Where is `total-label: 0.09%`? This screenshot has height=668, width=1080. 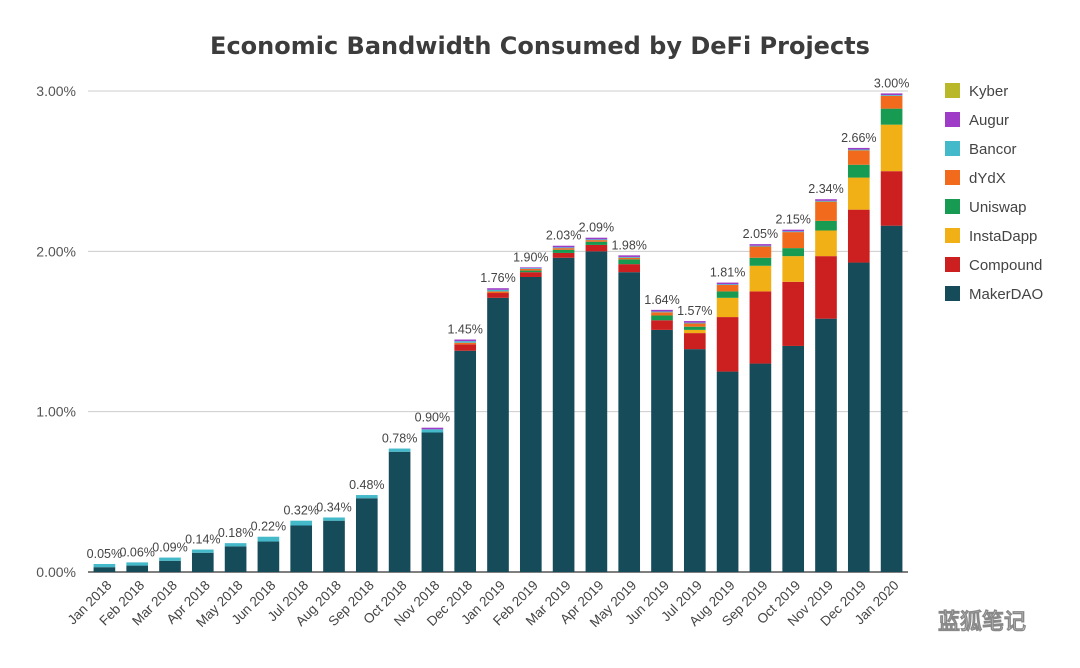
total-label: 0.09% is located at coordinates (169, 548).